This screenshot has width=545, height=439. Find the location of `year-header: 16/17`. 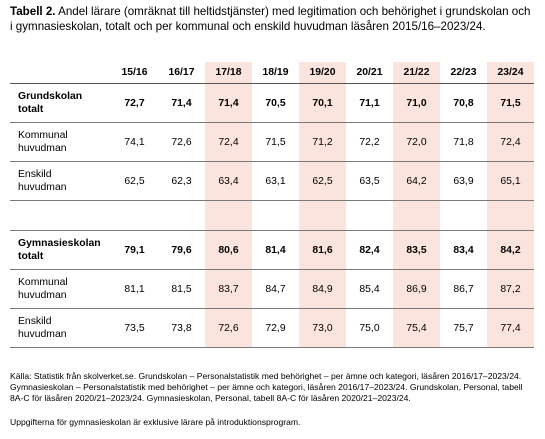

year-header: 16/17 is located at coordinates (181, 73).